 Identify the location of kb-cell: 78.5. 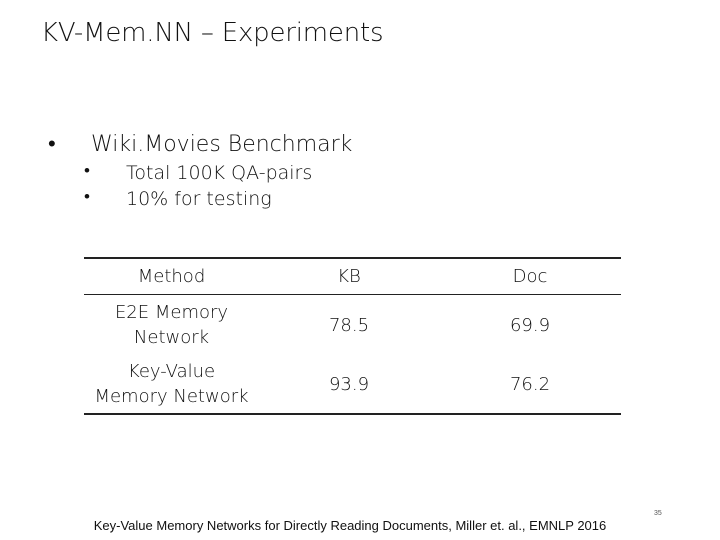
(349, 325).